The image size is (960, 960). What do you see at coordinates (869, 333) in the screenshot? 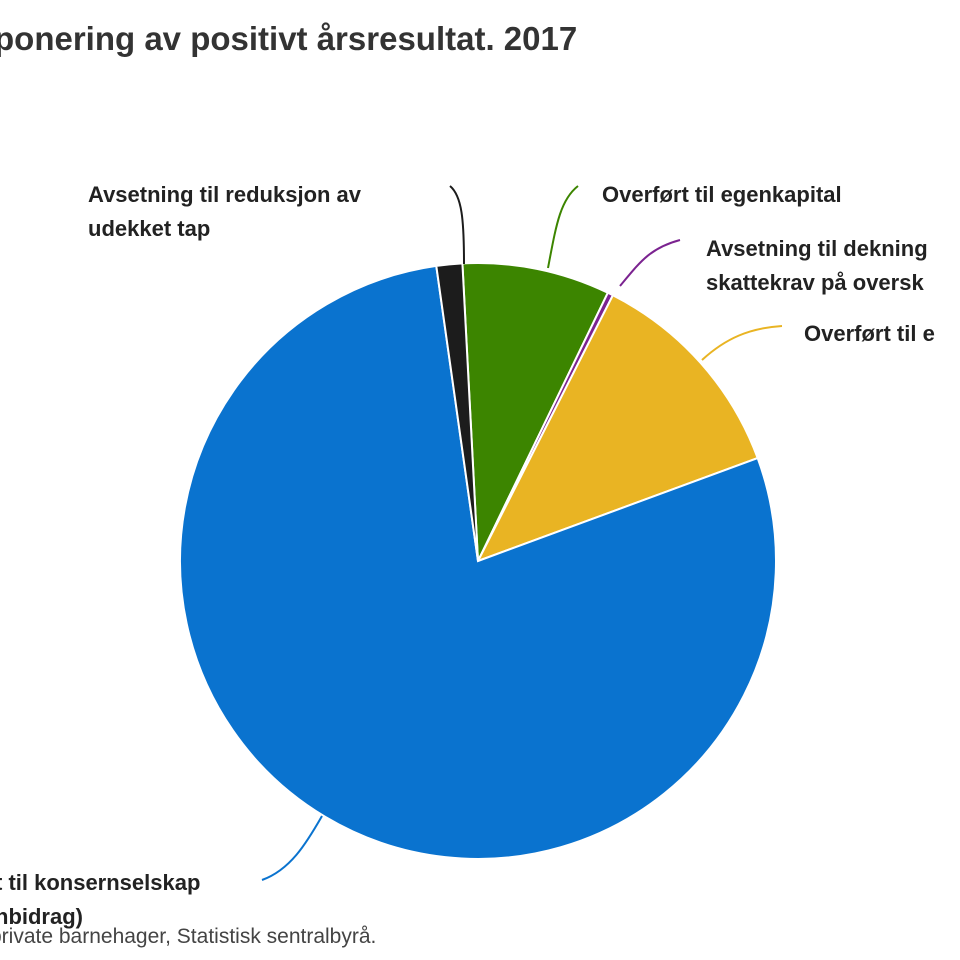
I see `label-overfort-e: Overført til e` at bounding box center [869, 333].